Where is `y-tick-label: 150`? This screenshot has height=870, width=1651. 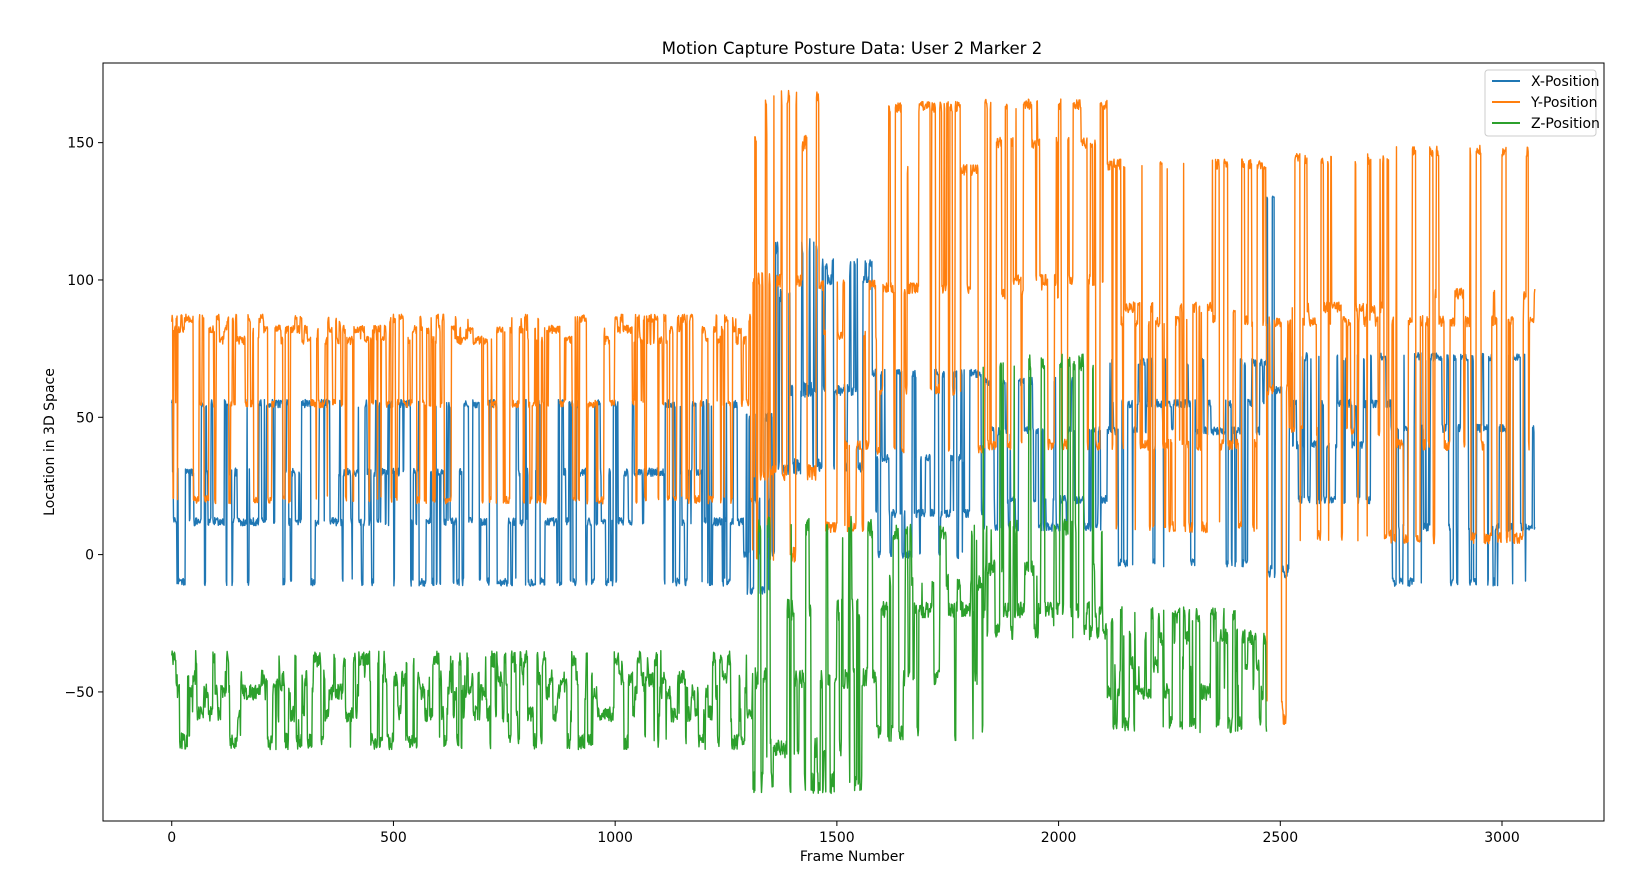
y-tick-label: 150 is located at coordinates (80, 144).